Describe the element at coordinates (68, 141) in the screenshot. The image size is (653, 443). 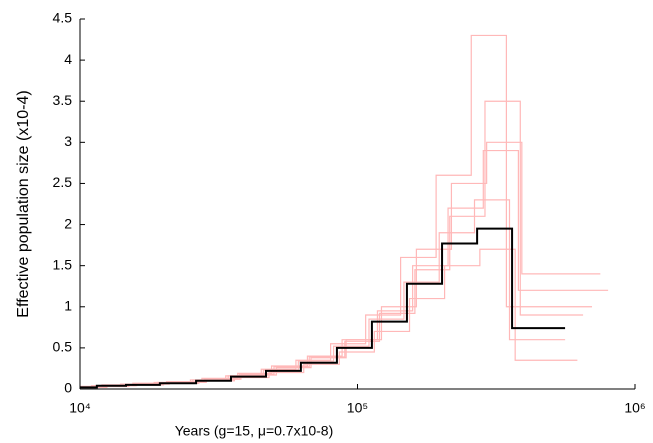
I see `y-tick-label: 3` at that location.